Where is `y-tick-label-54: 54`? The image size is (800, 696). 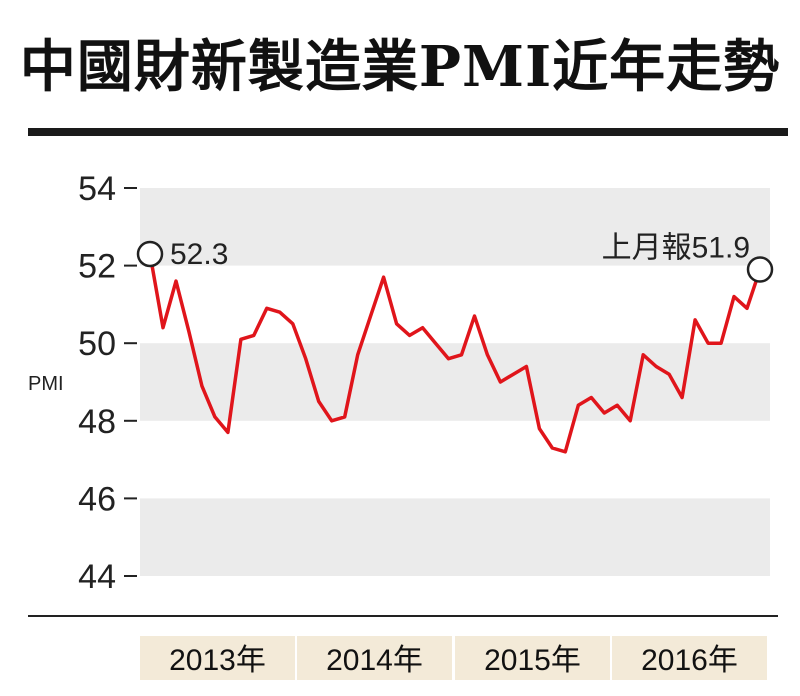
y-tick-label-54: 54 is located at coordinates (97, 189).